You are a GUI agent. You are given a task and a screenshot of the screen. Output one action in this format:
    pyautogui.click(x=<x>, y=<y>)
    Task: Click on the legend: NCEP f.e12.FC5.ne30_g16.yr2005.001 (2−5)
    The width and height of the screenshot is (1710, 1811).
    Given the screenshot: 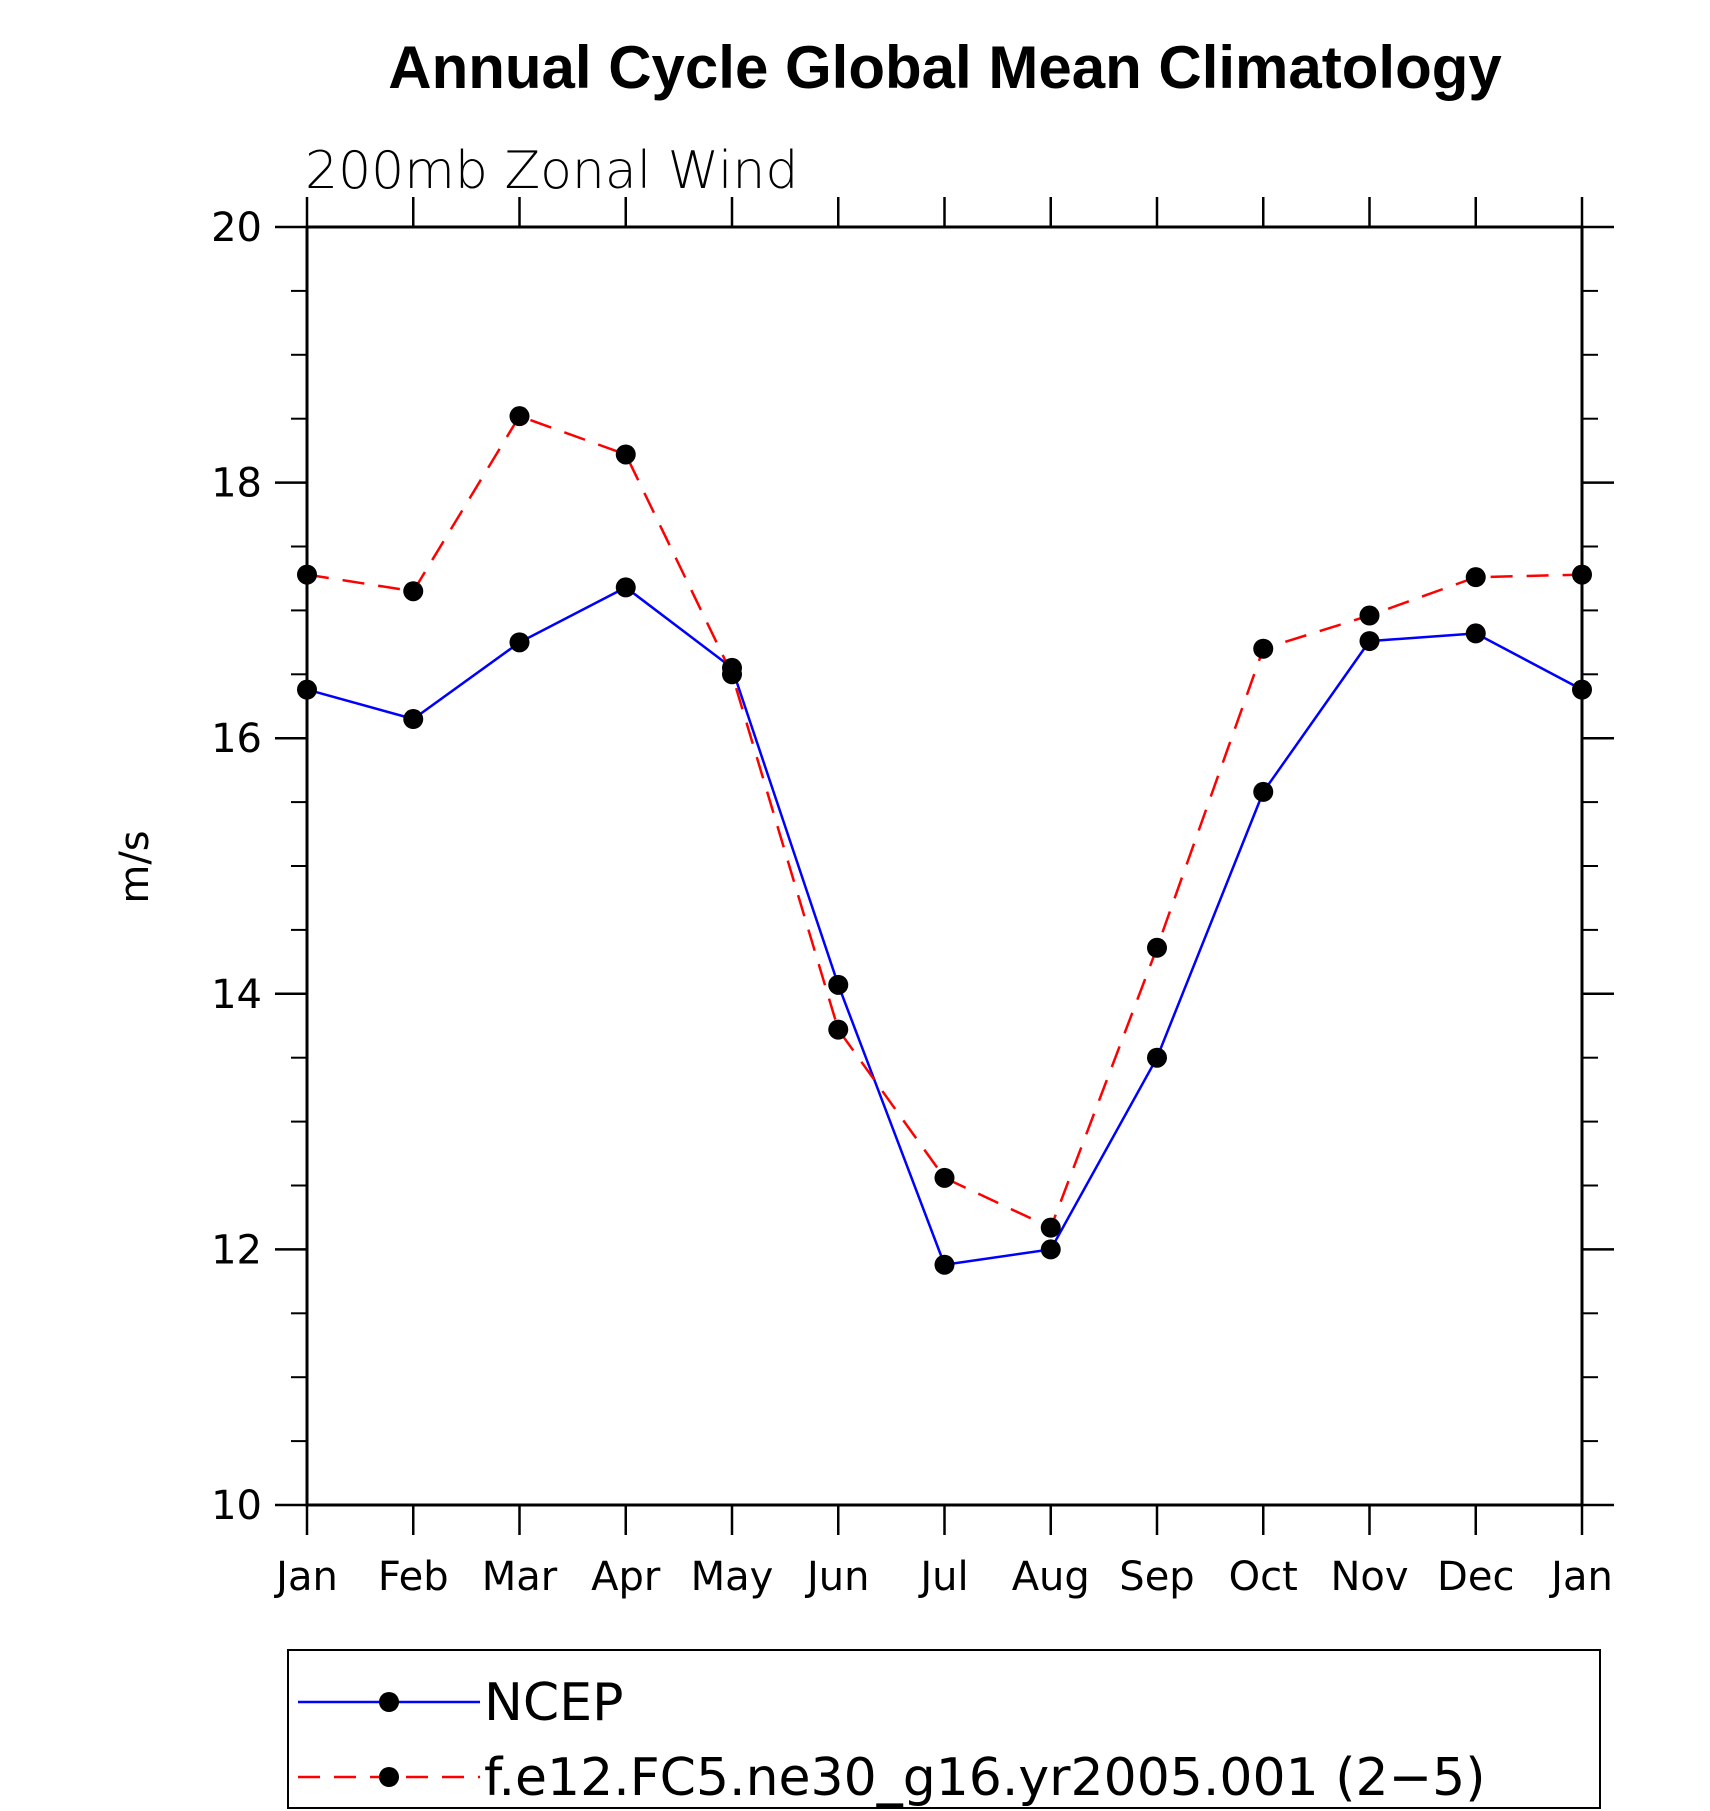 What is the action you would take?
    pyautogui.click(x=944, y=1729)
    